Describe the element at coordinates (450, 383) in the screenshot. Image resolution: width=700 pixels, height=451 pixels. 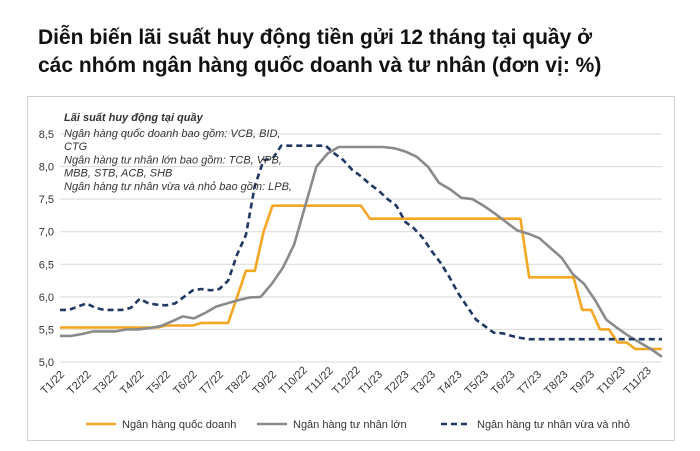
I see `x-tick-label: T4/23` at that location.